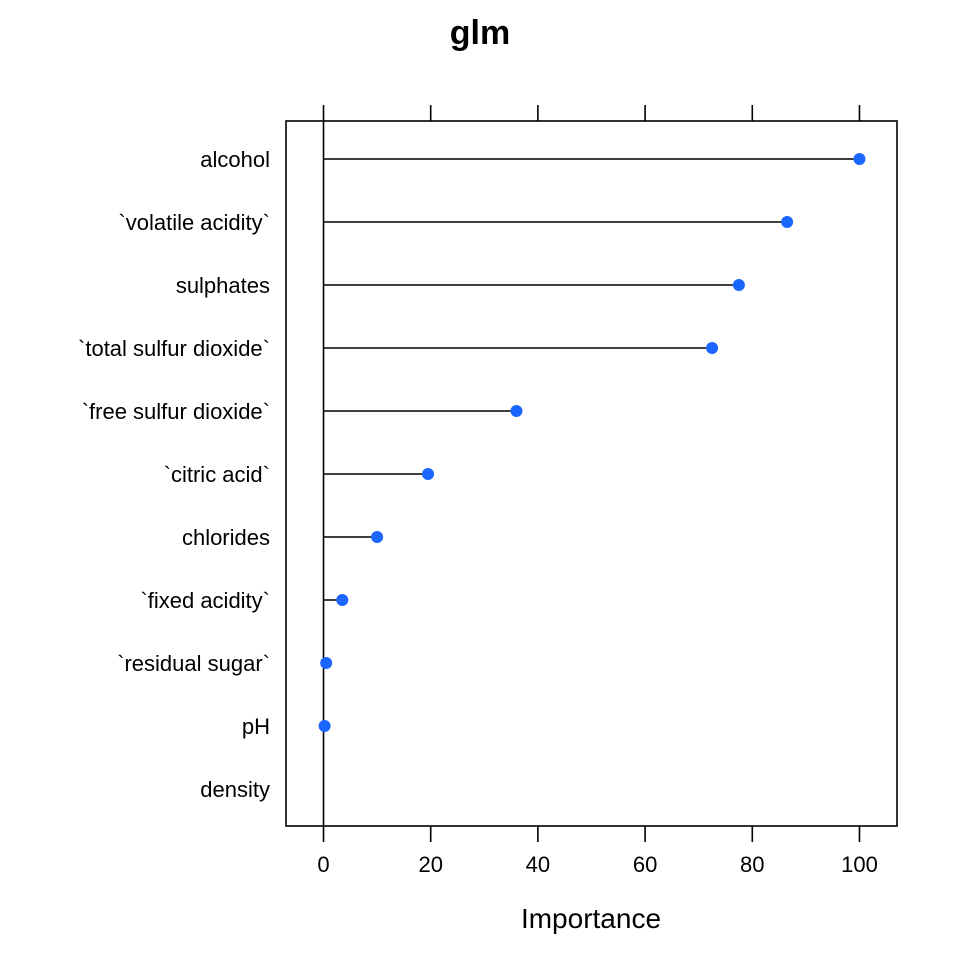  Describe the element at coordinates (752, 864) in the screenshot. I see `x-tick-label: 80` at that location.